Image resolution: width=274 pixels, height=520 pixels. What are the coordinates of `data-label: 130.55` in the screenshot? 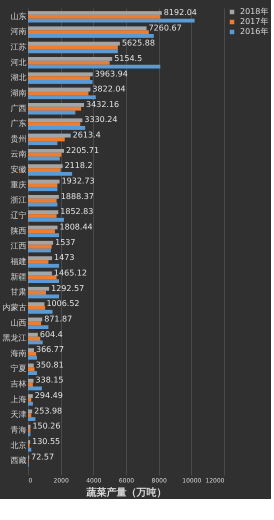 It's located at (46, 441).